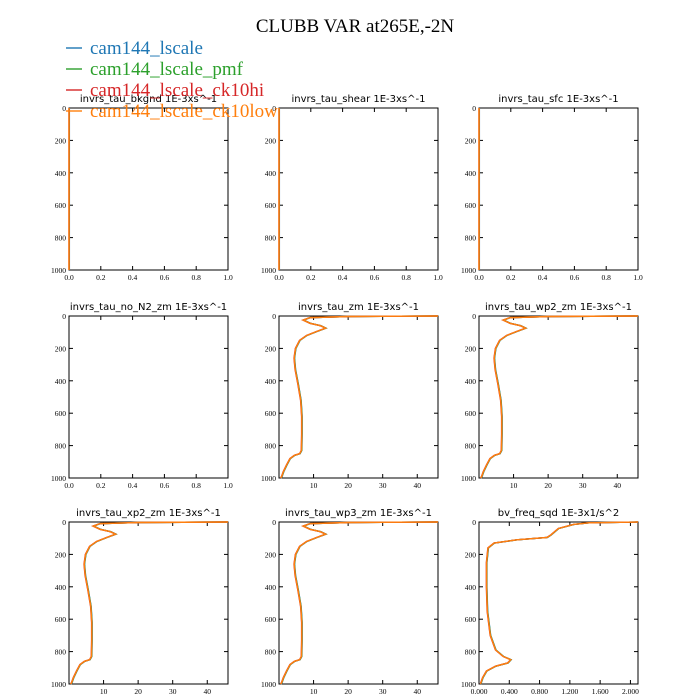 This screenshot has height=700, width=700. I want to click on legend-entry: cam144_lscale, so click(146, 48).